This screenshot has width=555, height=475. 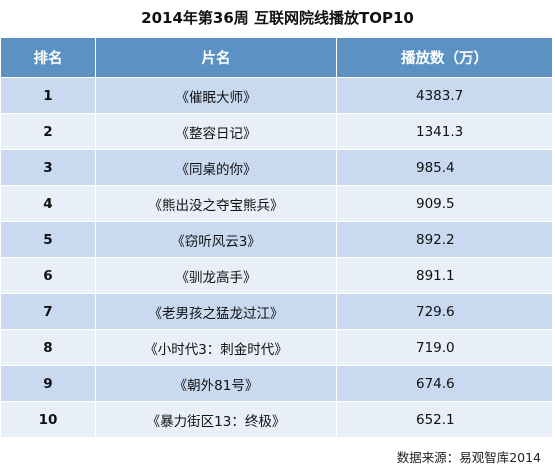 What do you see at coordinates (216, 167) in the screenshot?
I see `title-cell: 《同桌的你》` at bounding box center [216, 167].